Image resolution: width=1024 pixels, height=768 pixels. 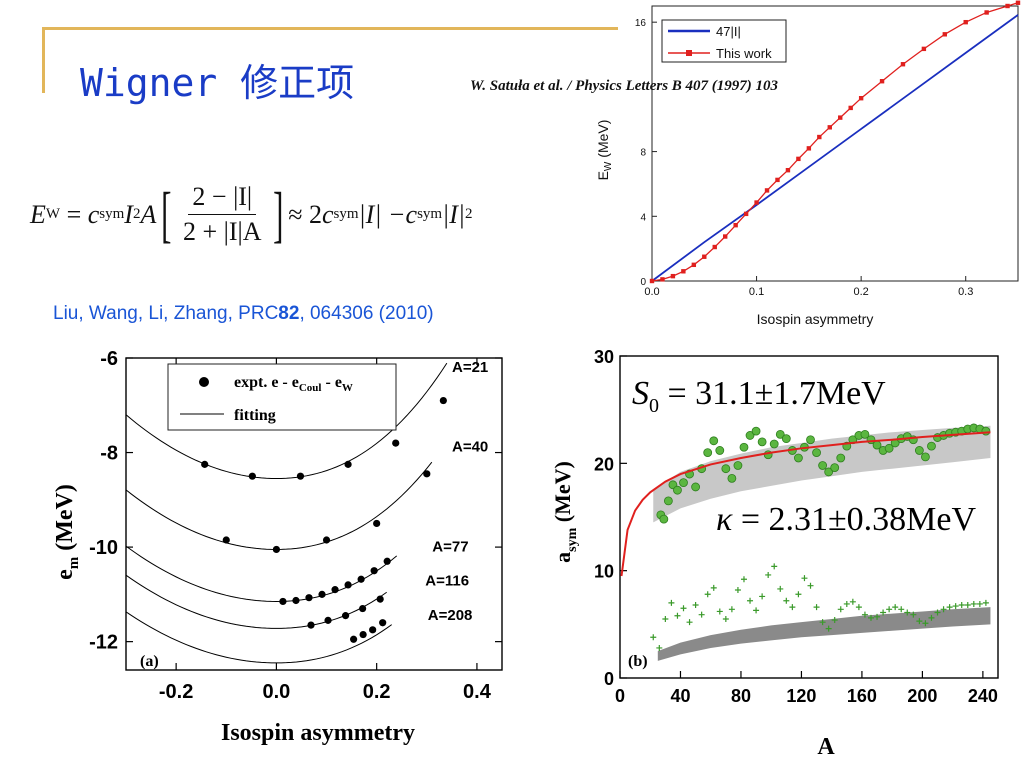 What do you see at coordinates (815, 319) in the screenshot?
I see `ew-xlabel: Isospin asymmetry` at bounding box center [815, 319].